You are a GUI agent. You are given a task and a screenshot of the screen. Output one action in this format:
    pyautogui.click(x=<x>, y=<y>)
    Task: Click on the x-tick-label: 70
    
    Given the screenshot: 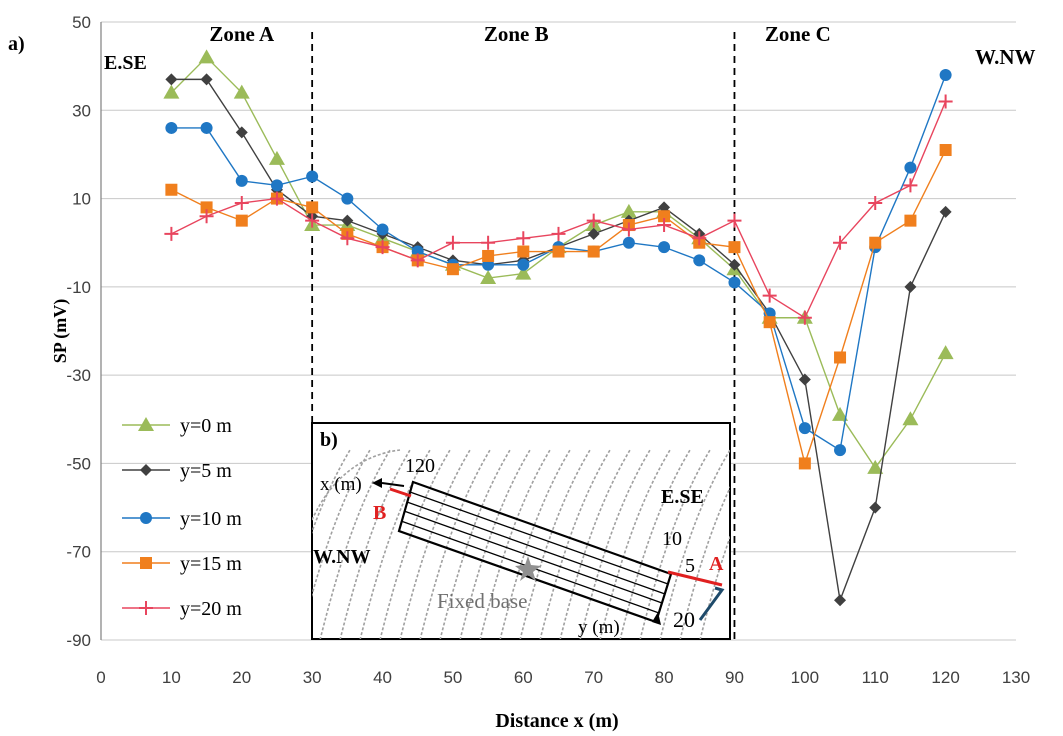 What is the action you would take?
    pyautogui.click(x=593, y=677)
    